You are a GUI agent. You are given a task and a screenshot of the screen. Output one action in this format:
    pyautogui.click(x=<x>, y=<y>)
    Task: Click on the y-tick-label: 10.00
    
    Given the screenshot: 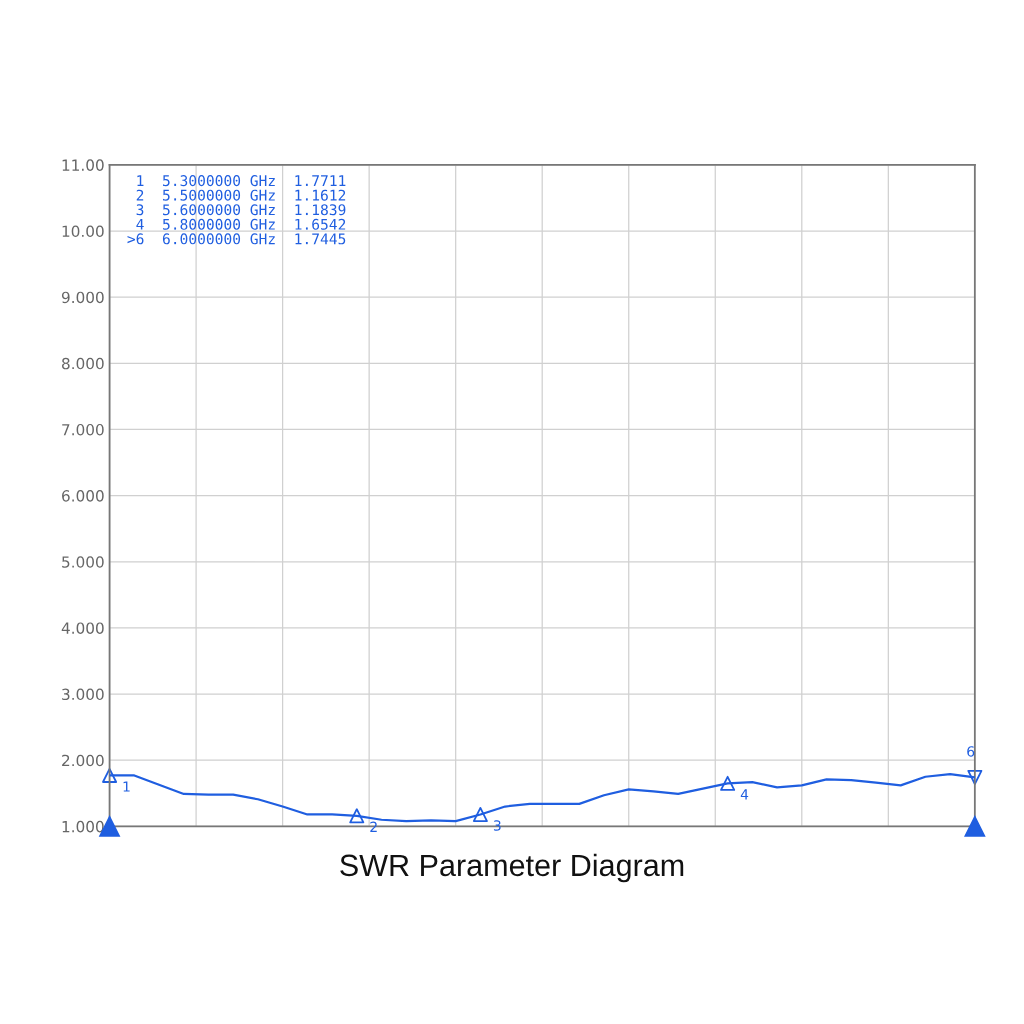 What is the action you would take?
    pyautogui.click(x=83, y=231)
    